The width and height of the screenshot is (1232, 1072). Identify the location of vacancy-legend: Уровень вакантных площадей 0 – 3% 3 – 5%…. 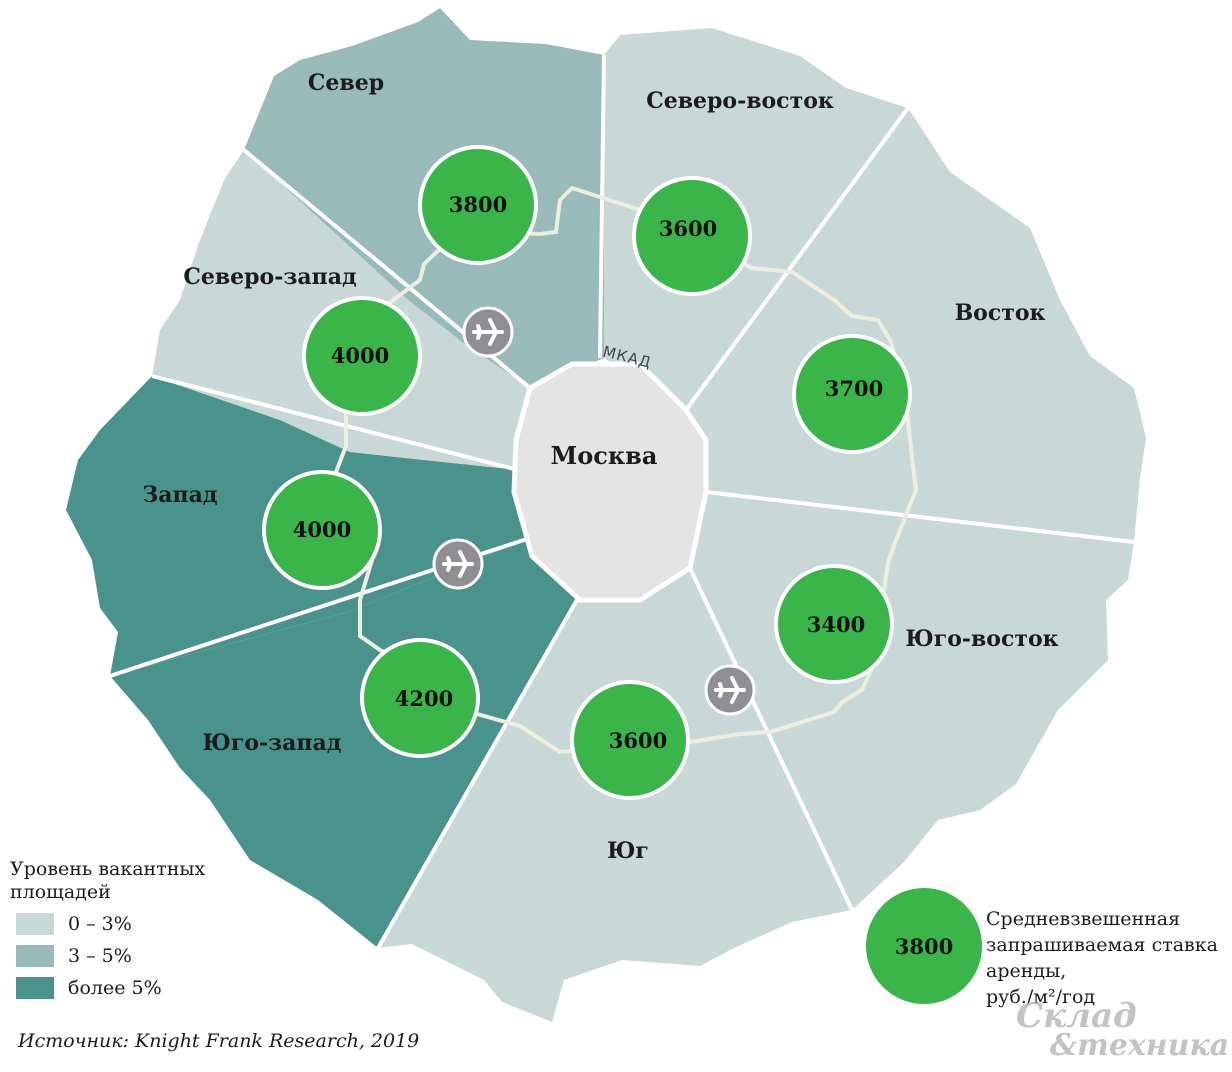
(125, 931).